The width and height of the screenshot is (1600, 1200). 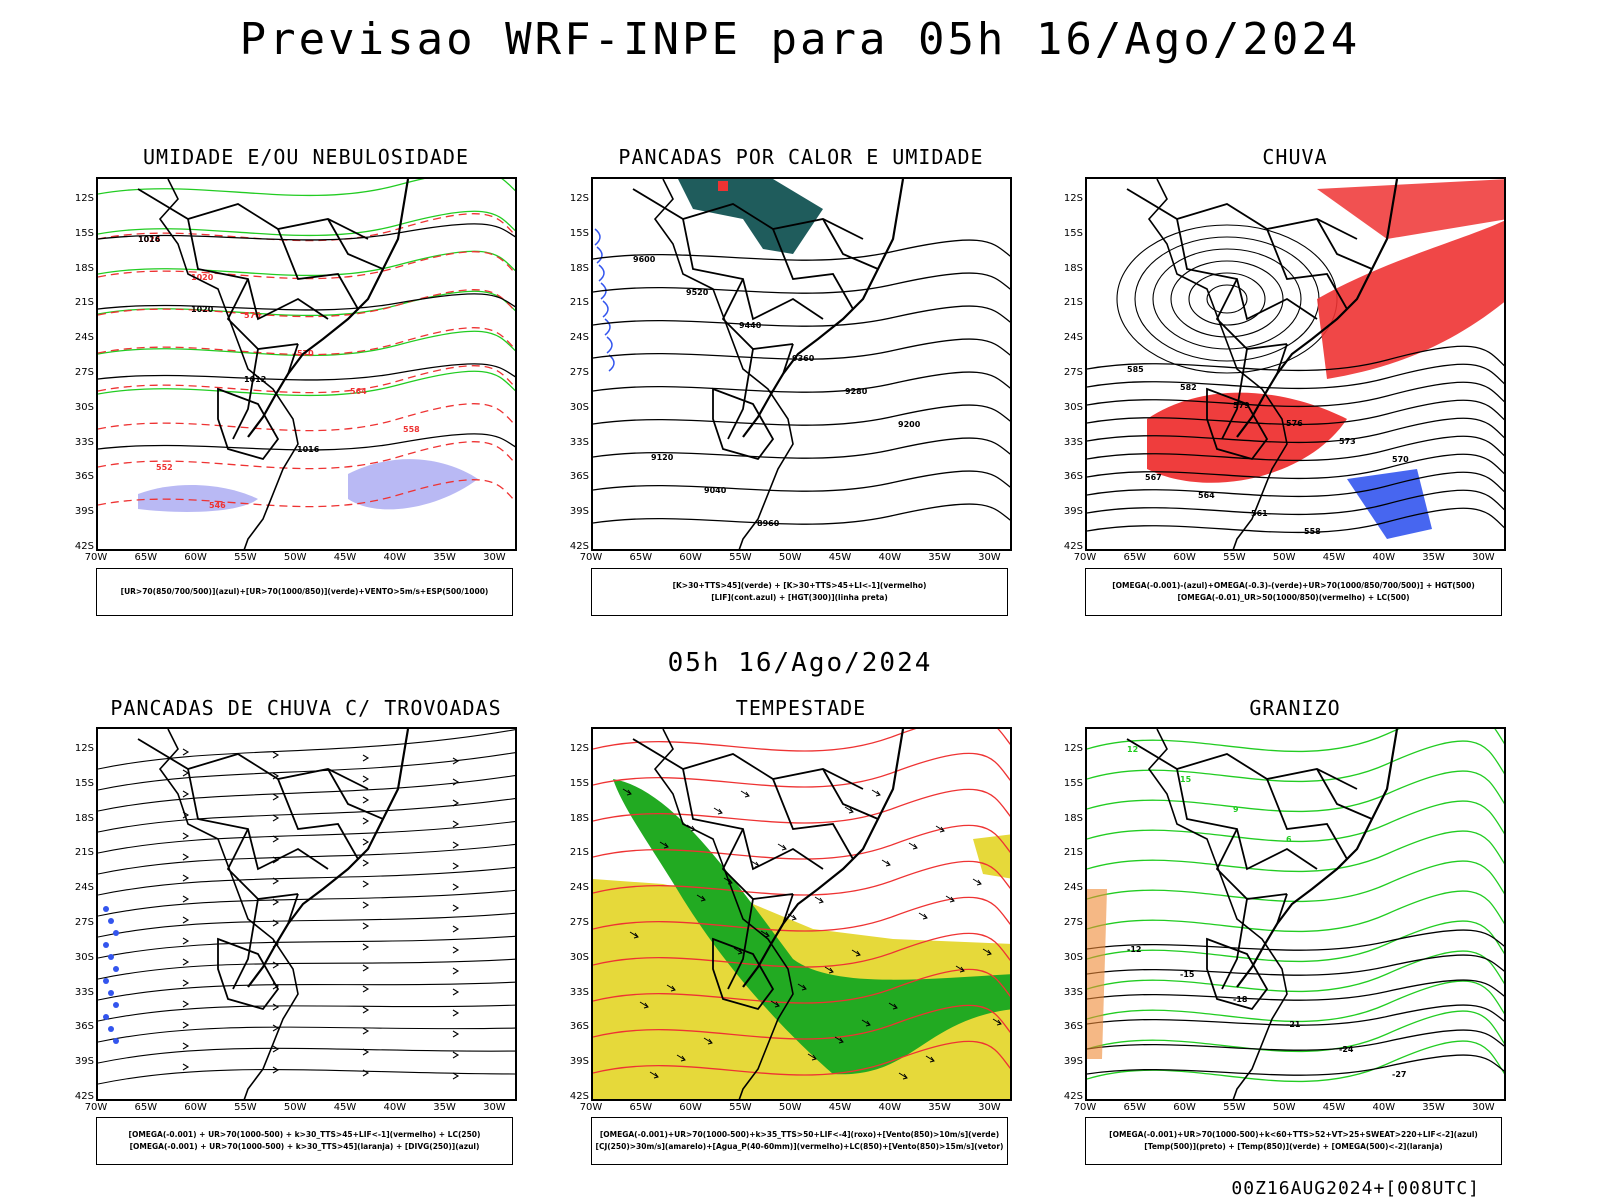 I want to click on contour-label: 567, so click(x=1153, y=477).